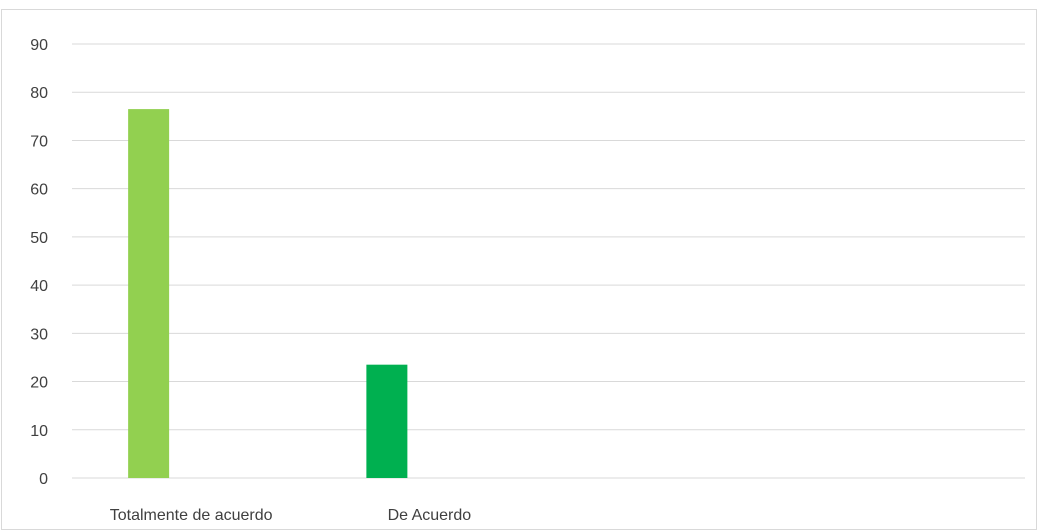 The height and width of the screenshot is (532, 1040). What do you see at coordinates (430, 515) in the screenshot?
I see `x-category-label: De Acuerdo` at bounding box center [430, 515].